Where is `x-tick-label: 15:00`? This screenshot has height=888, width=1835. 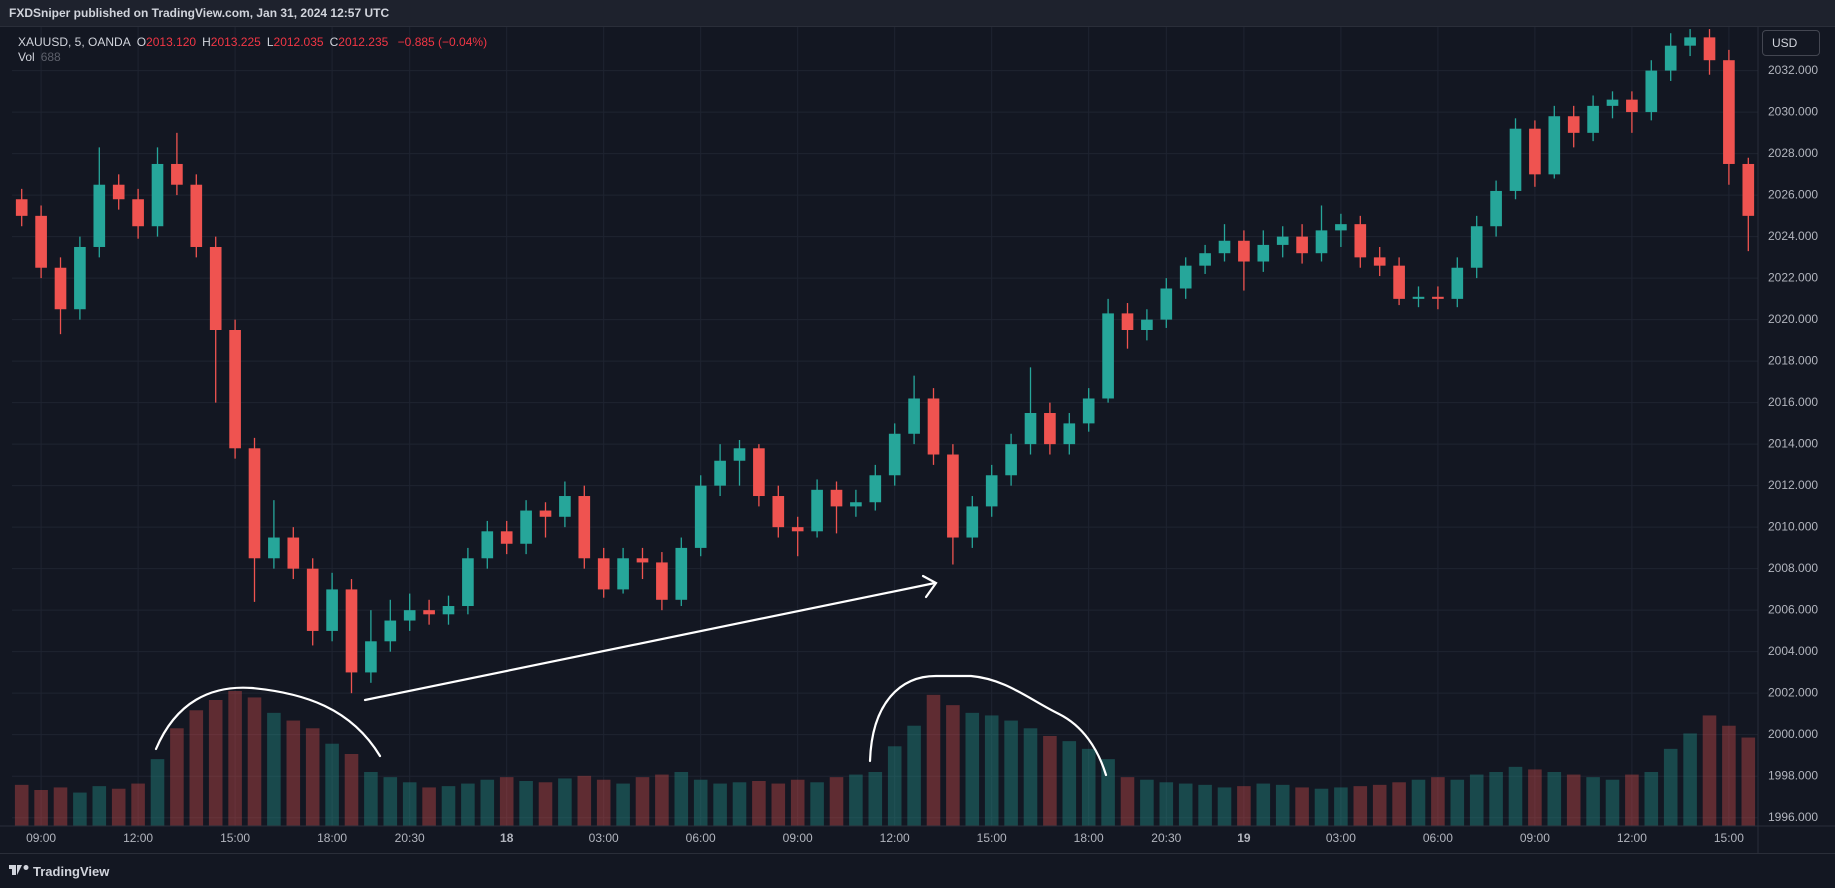 x-tick-label: 15:00 is located at coordinates (1729, 838).